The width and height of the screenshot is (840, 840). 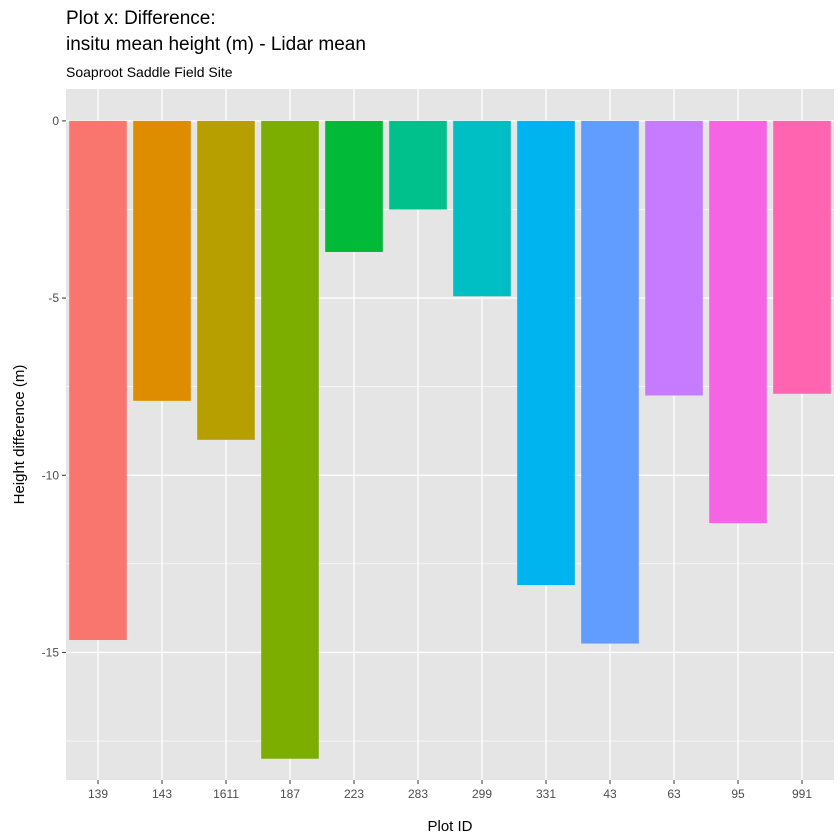 What do you see at coordinates (149, 72) in the screenshot?
I see `chart-subtitle: Soaproot Saddle Field Site` at bounding box center [149, 72].